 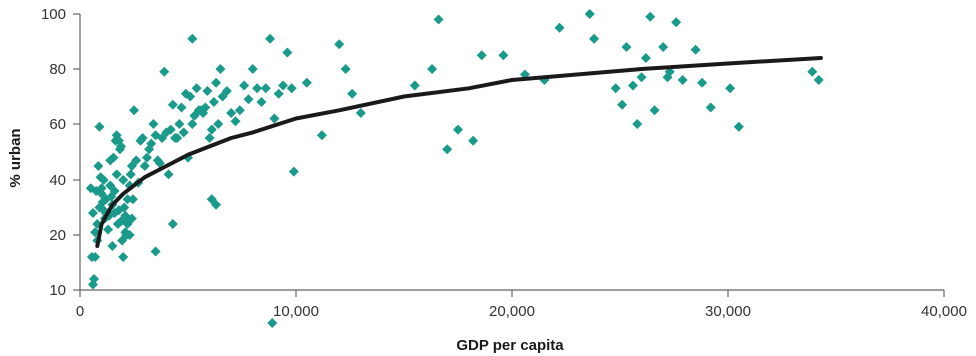 I want to click on x-tick-label: 0, so click(x=80, y=311).